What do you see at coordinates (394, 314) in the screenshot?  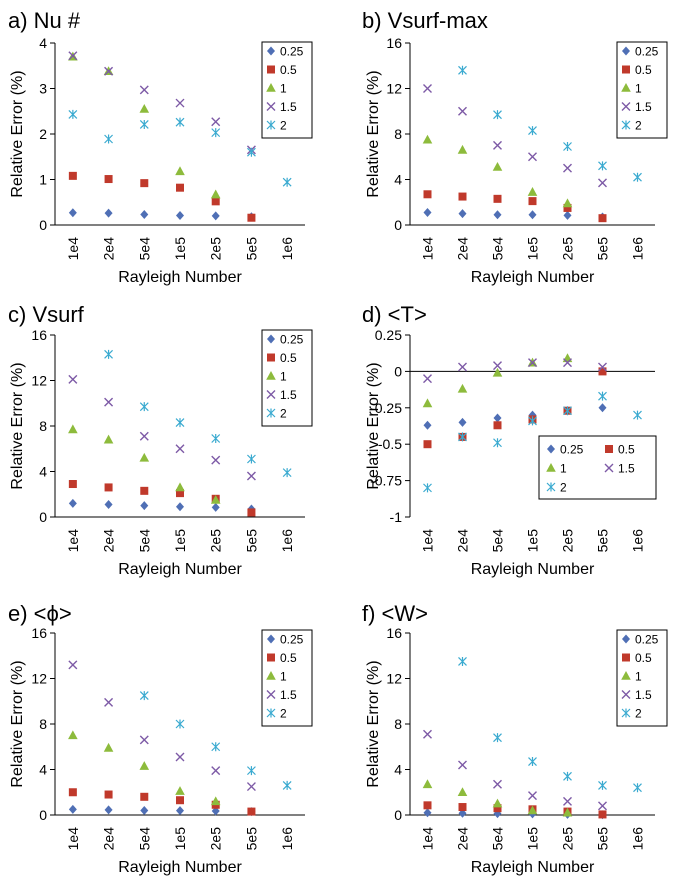 I see `chart-title: d) <T>` at bounding box center [394, 314].